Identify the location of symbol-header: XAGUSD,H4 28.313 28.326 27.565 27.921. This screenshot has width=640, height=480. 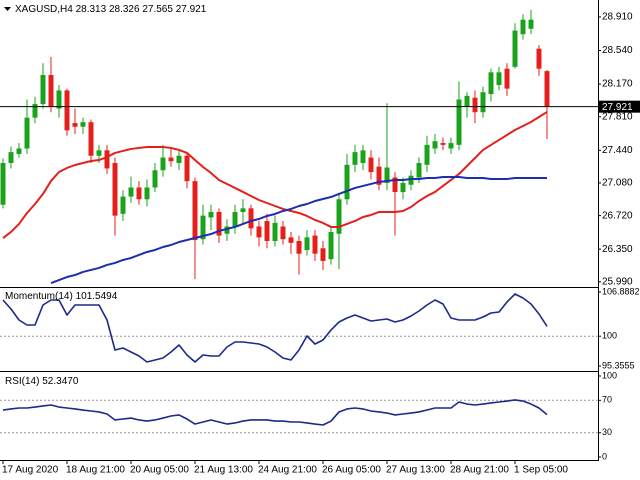
(111, 9).